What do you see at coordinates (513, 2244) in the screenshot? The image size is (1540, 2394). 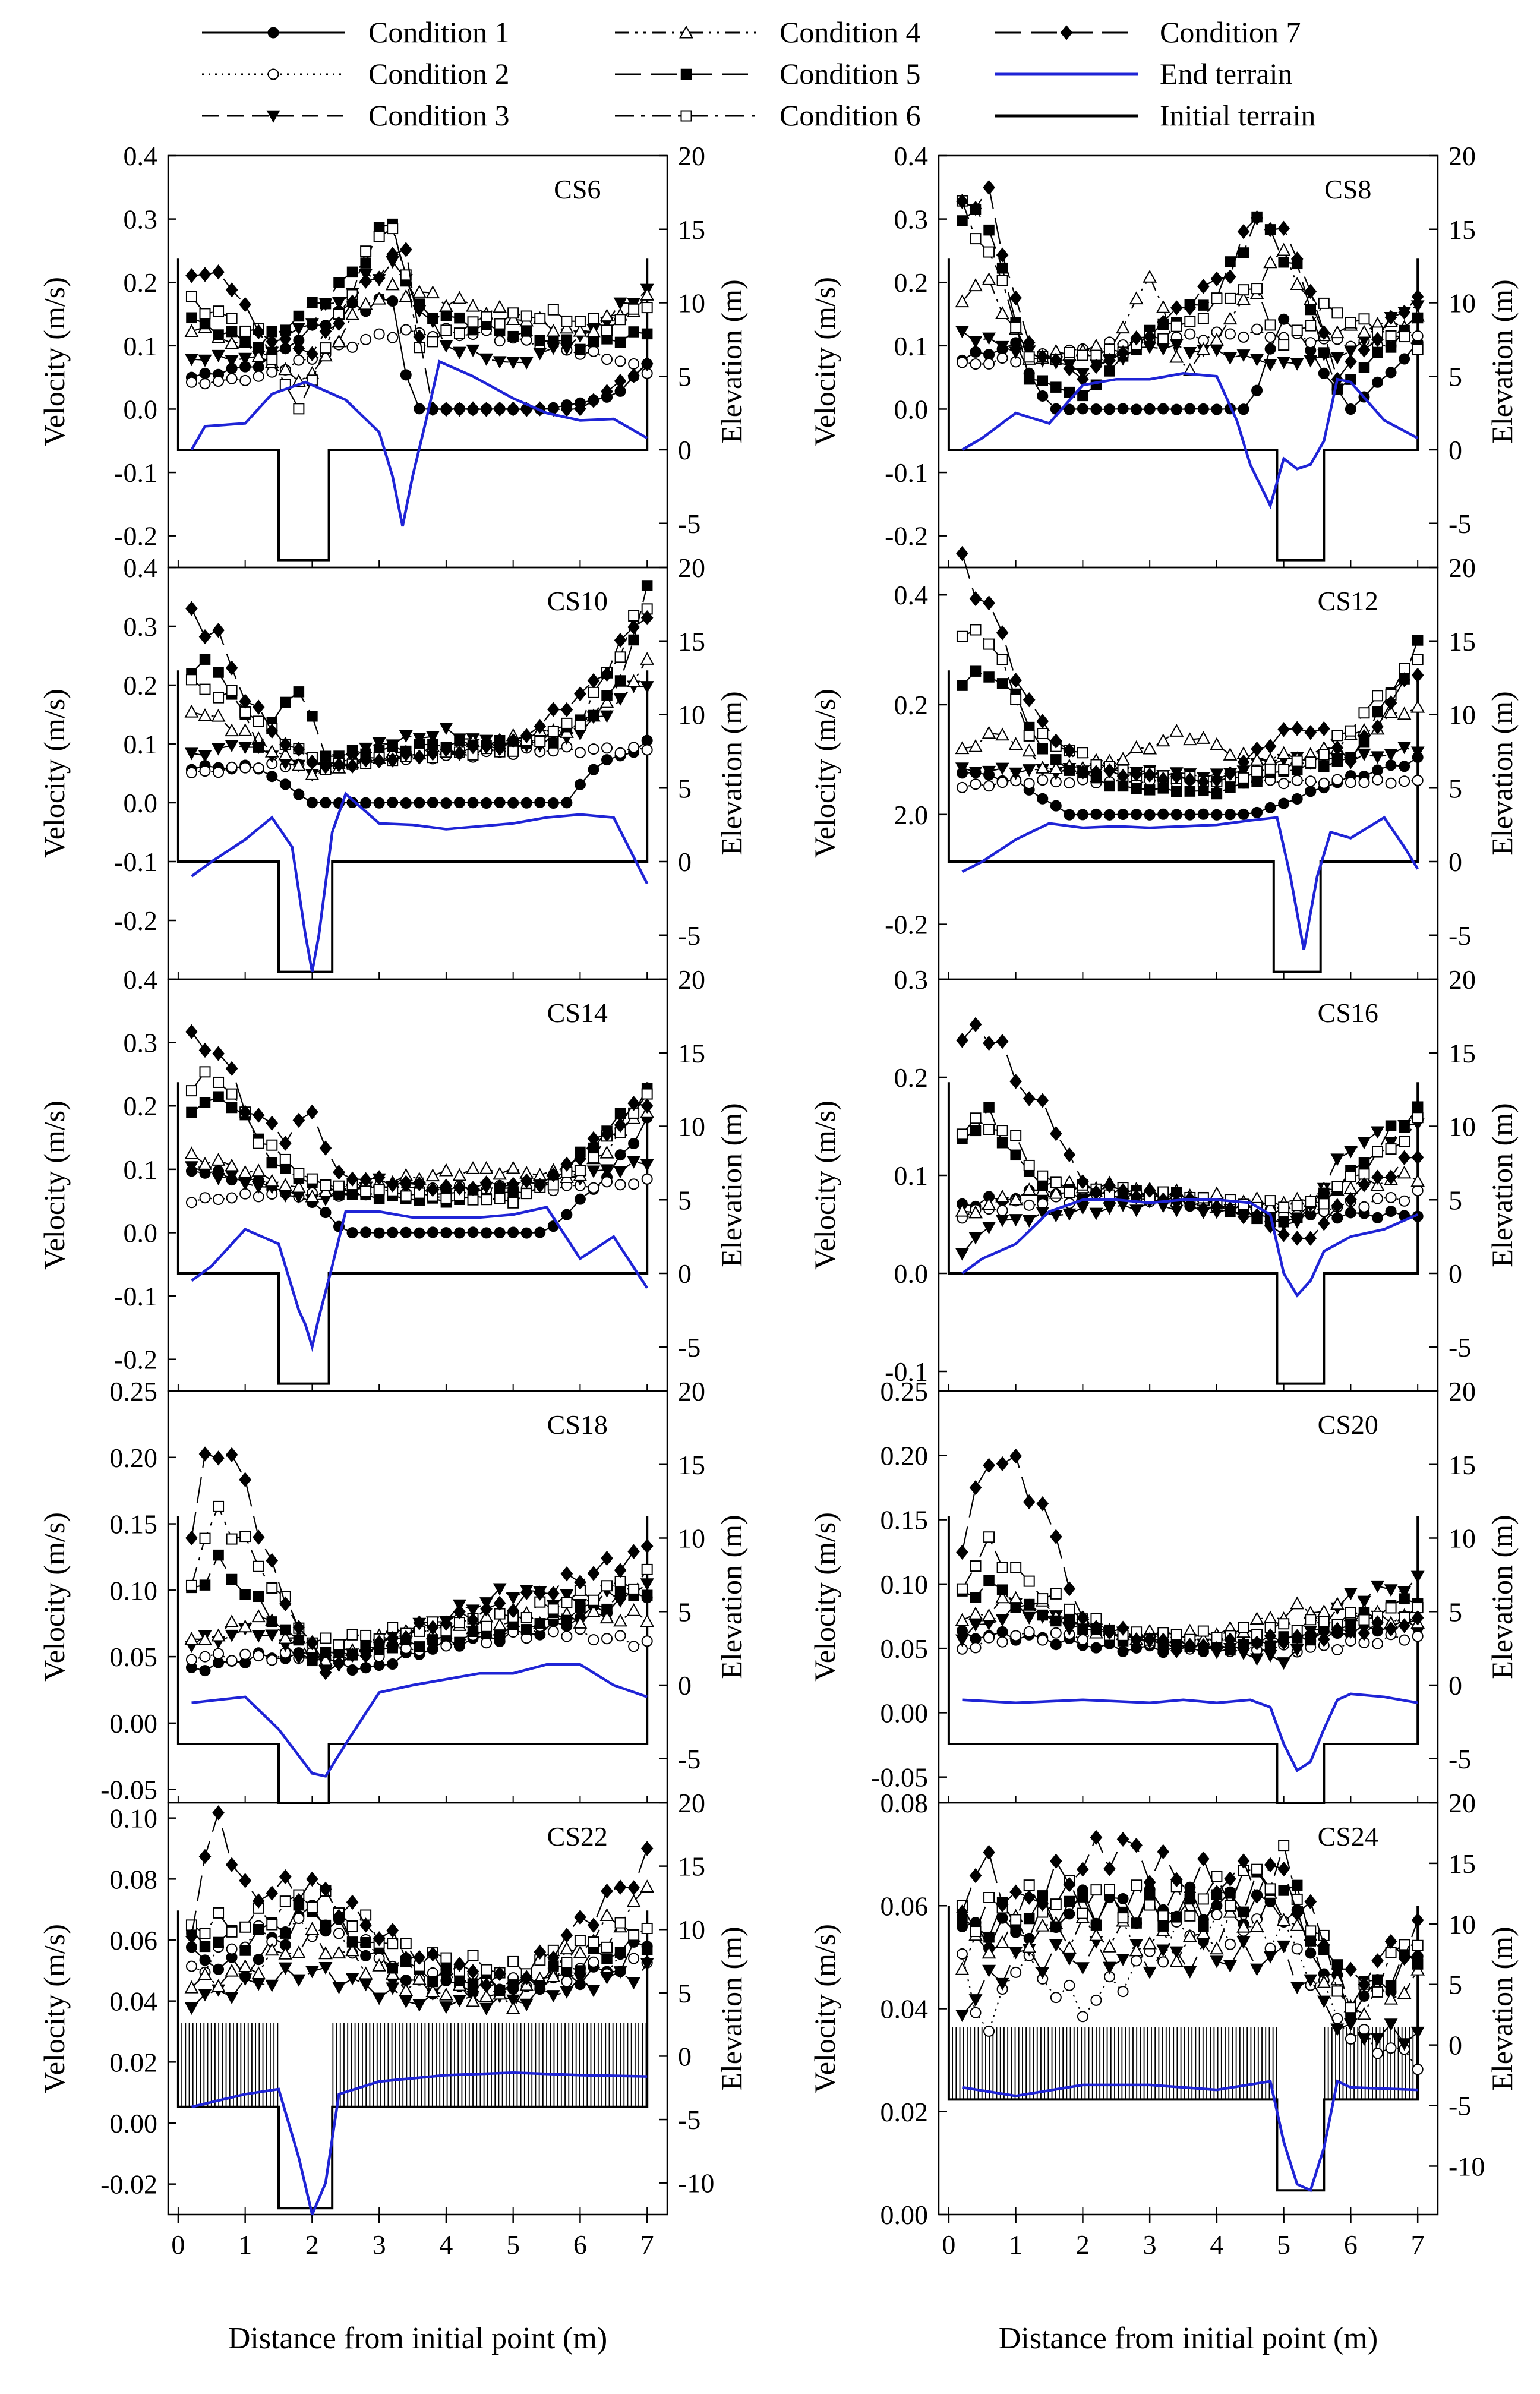 I see `x-tick-label: 5` at bounding box center [513, 2244].